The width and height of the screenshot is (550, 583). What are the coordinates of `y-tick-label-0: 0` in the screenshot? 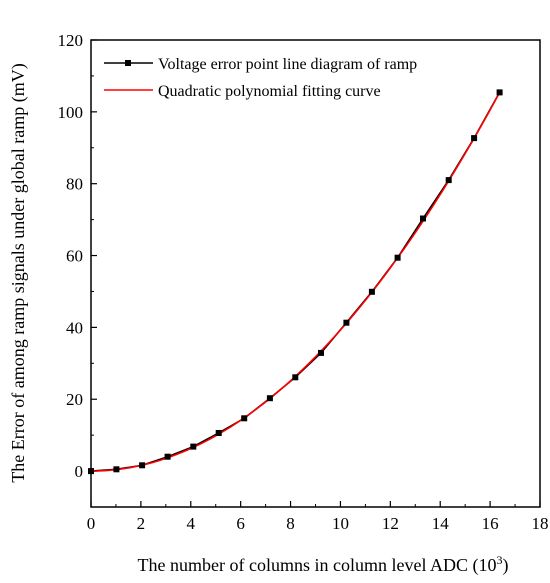 It's located at (79, 471).